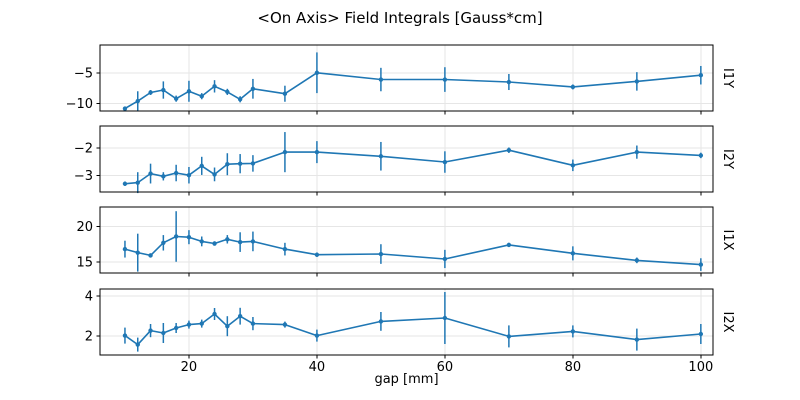 The image size is (800, 400). I want to click on y-tick-label: 4, so click(89, 297).